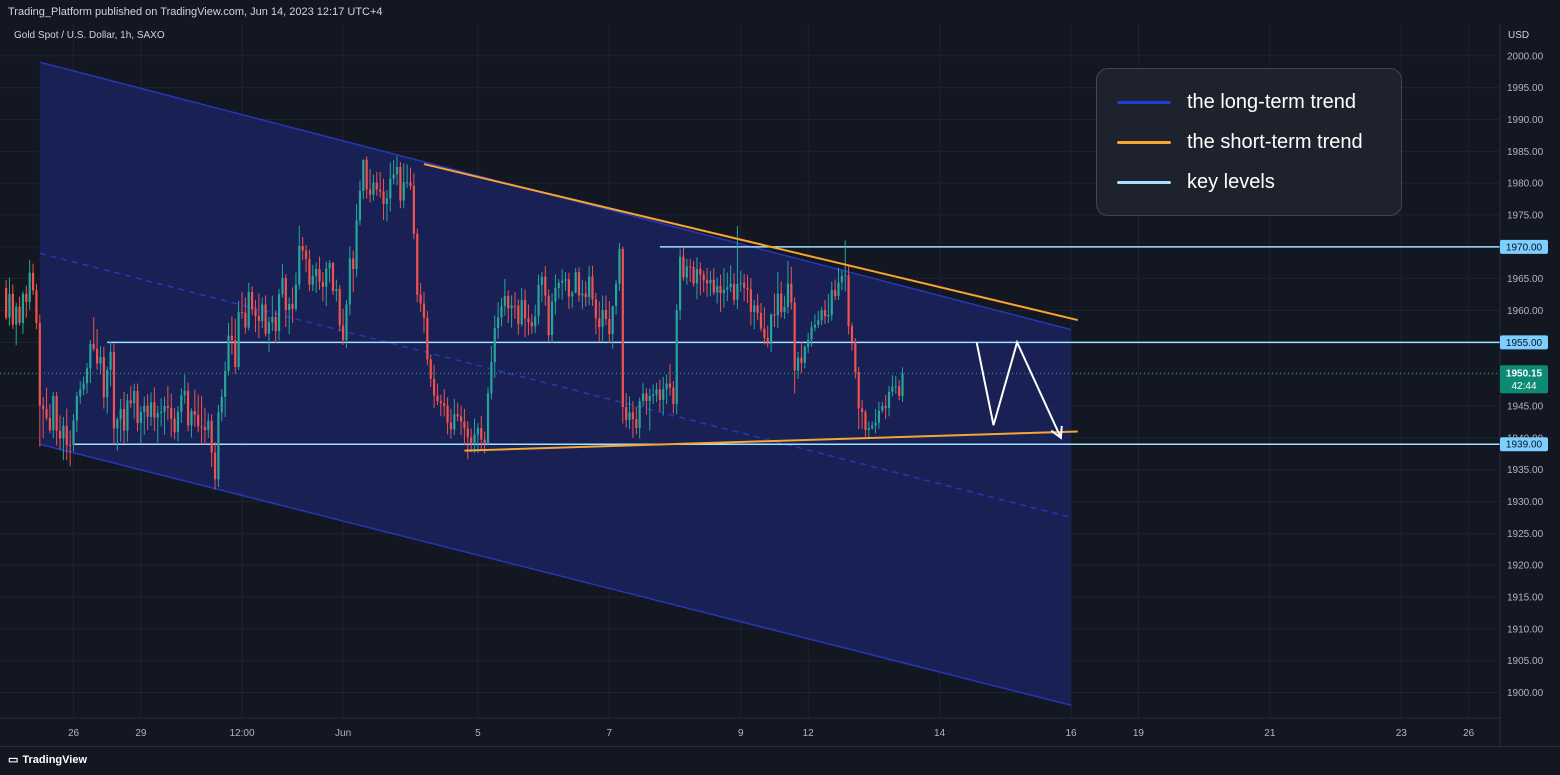  I want to click on legend-swatch-key-levels, so click(1144, 182).